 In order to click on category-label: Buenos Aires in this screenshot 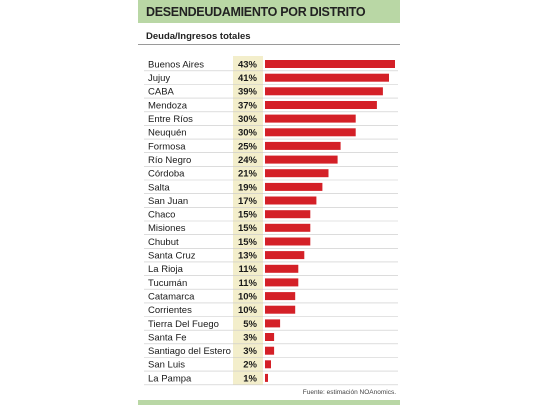, I will do `click(176, 64)`.